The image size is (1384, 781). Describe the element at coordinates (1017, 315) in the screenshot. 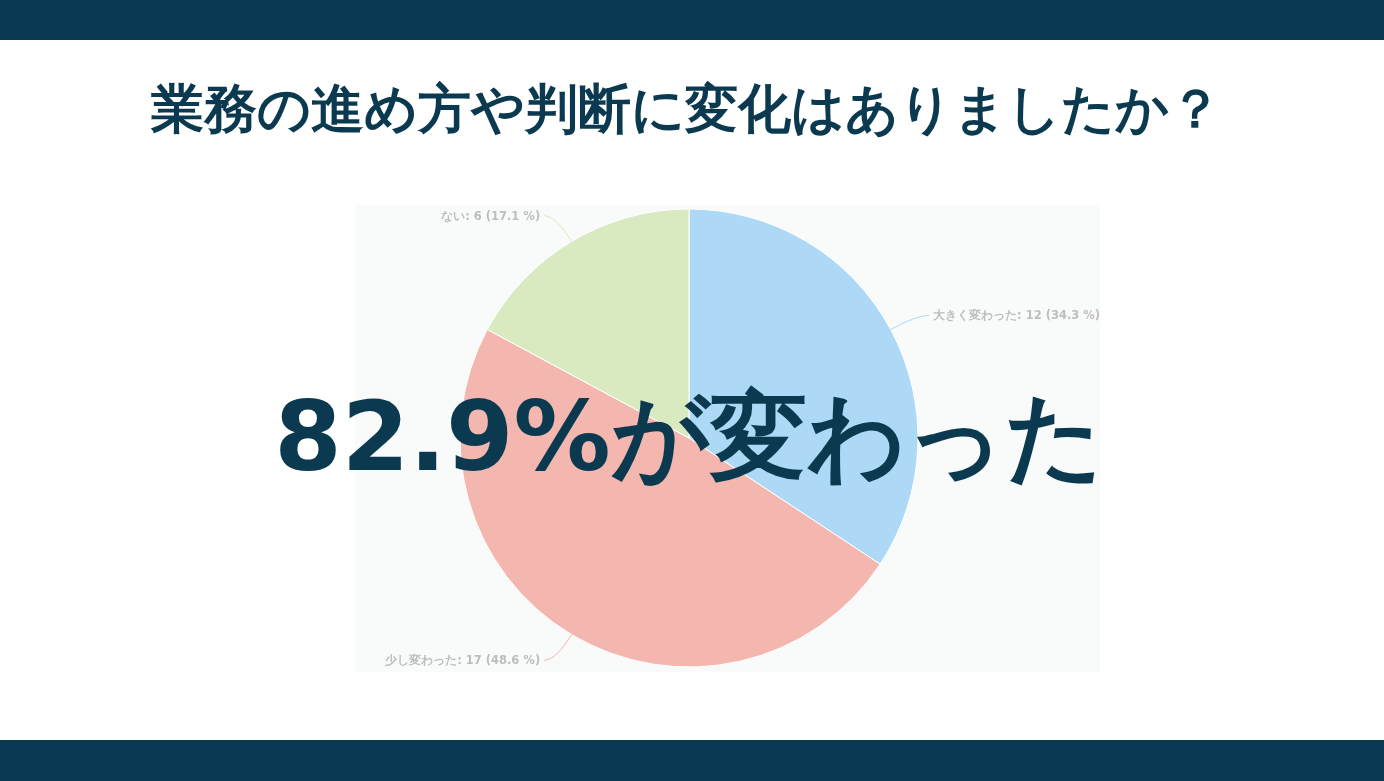

I see `slice-label: 大きく変わった: 12 (34.3 %)` at that location.